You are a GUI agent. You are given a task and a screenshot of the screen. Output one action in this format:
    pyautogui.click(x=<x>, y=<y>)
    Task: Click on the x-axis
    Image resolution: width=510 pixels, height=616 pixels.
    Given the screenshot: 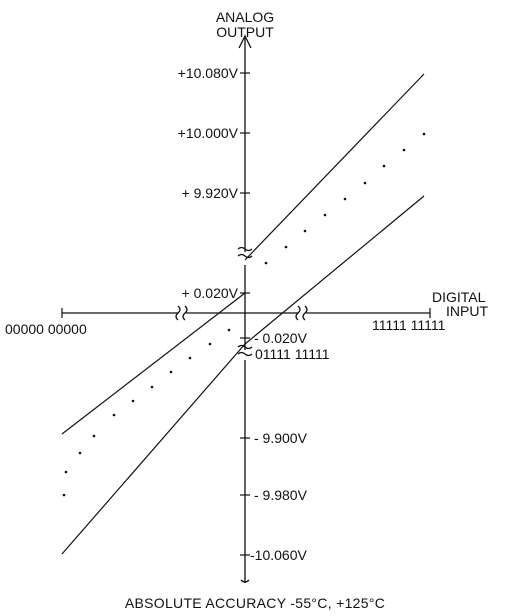 What is the action you would take?
    pyautogui.click(x=246, y=313)
    